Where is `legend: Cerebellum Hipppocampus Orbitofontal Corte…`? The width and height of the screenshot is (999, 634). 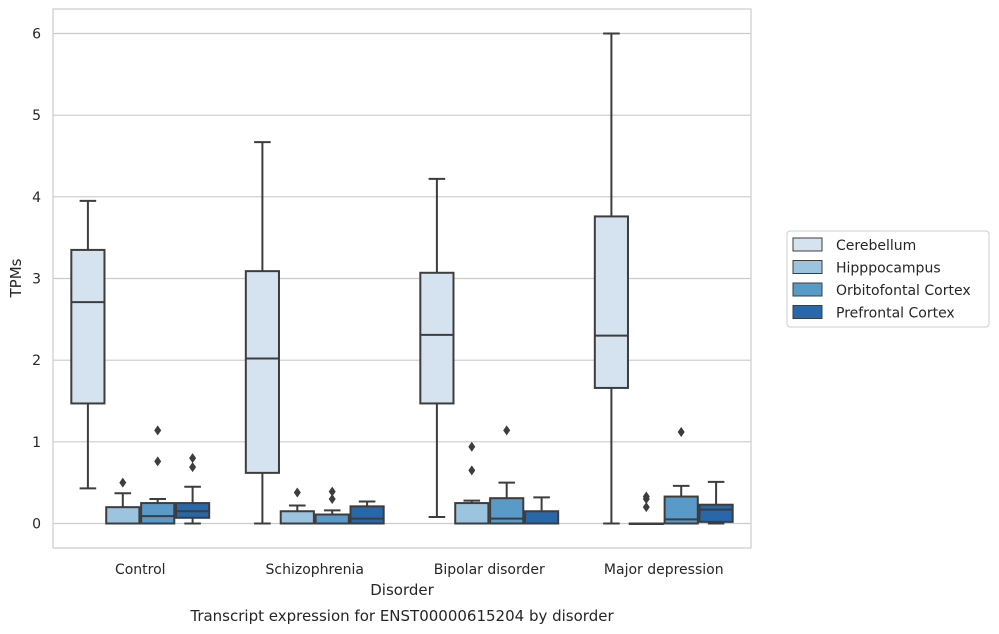 legend: Cerebellum Hipppocampus Orbitofontal Corte… is located at coordinates (888, 279).